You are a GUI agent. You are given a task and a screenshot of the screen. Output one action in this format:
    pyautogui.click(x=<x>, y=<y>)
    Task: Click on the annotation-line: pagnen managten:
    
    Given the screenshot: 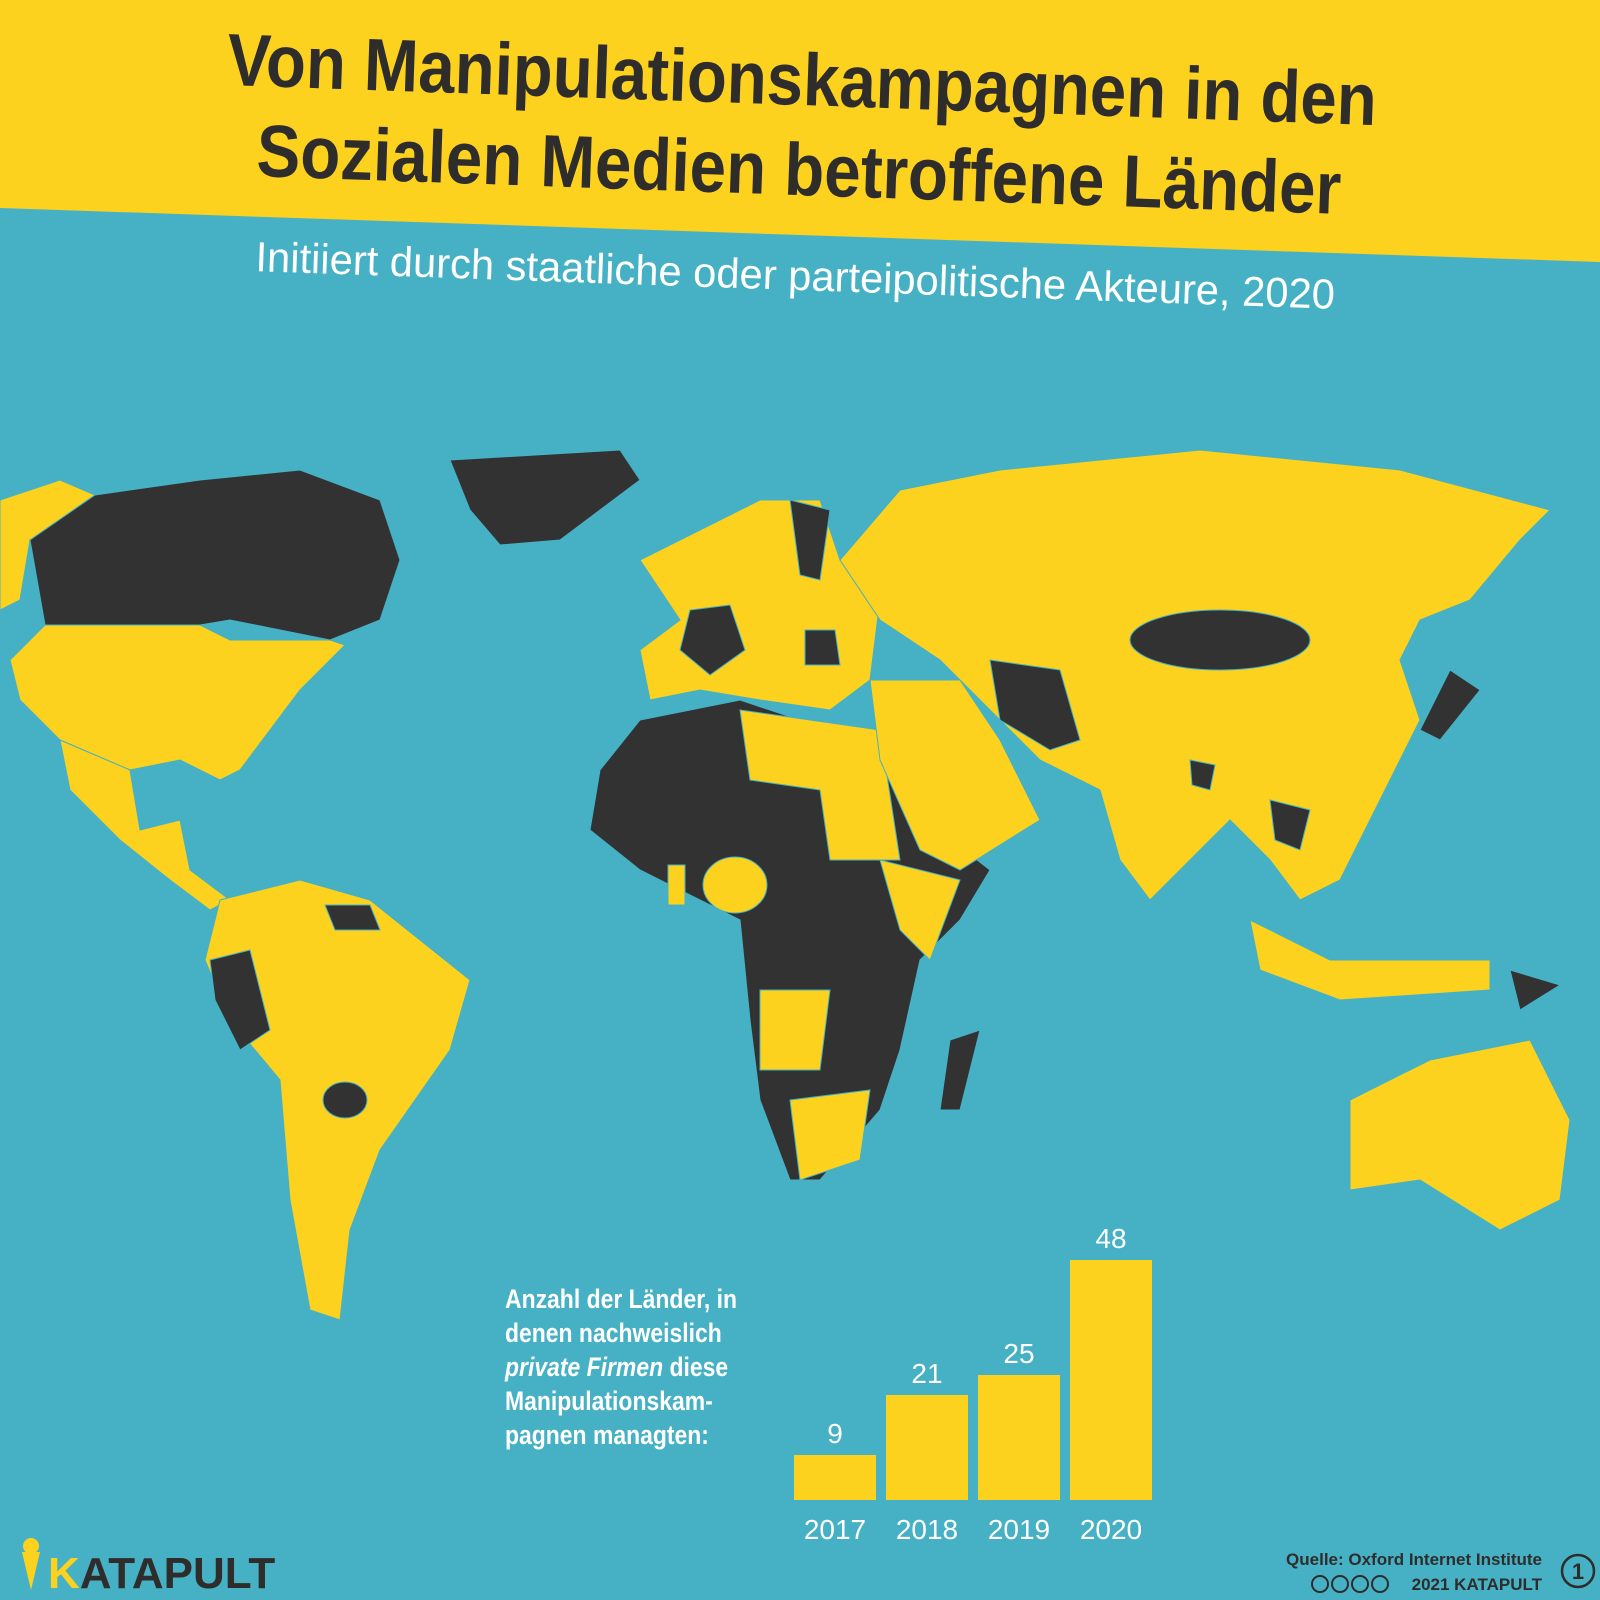 What is the action you would take?
    pyautogui.click(x=607, y=1435)
    